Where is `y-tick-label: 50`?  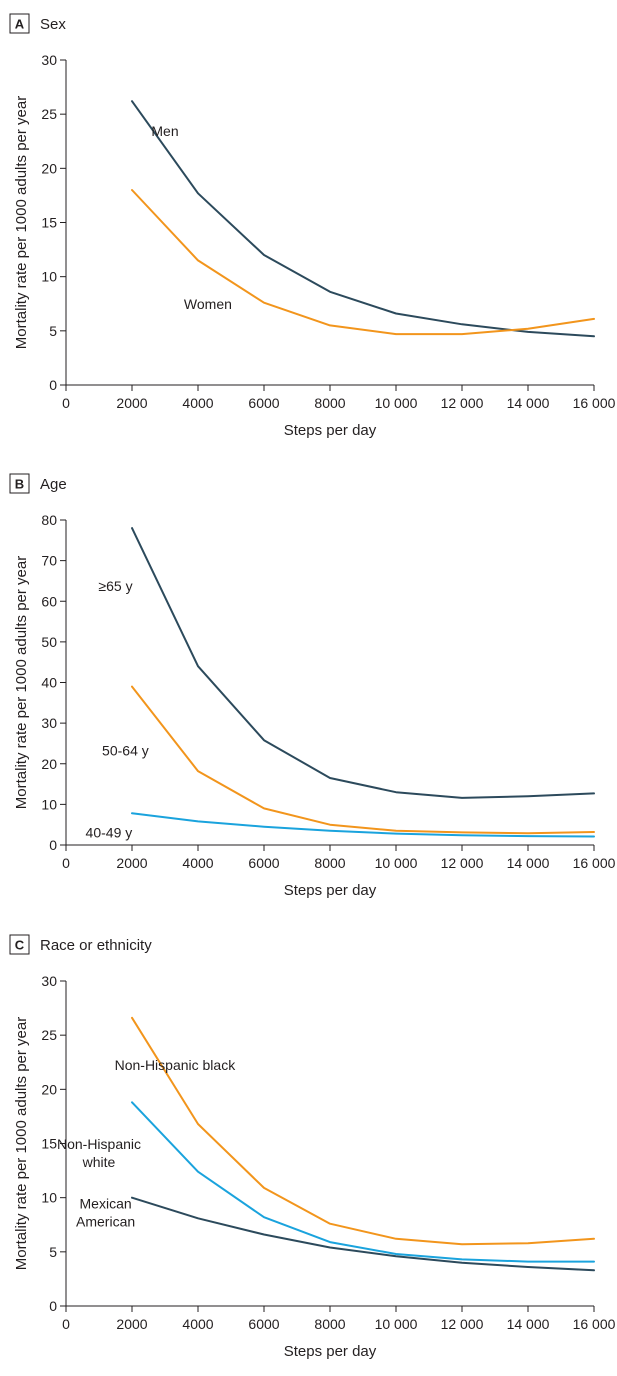
y-tick-label: 50 is located at coordinates (49, 642).